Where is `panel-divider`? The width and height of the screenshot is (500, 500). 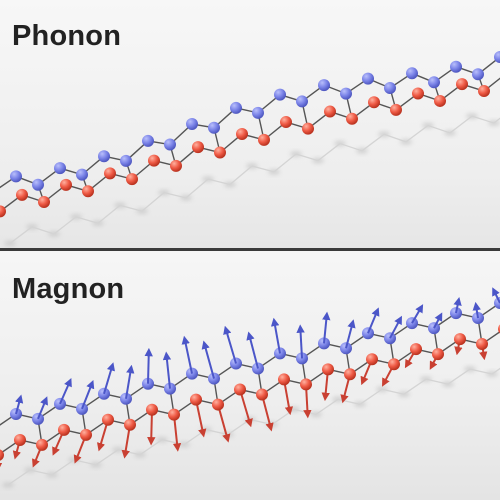 panel-divider is located at coordinates (250, 249).